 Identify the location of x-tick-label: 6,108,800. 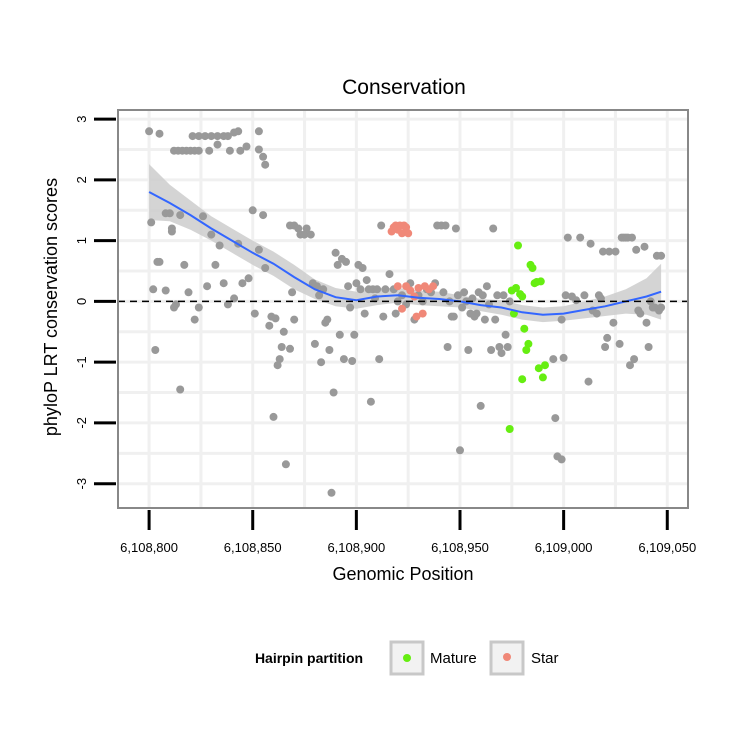
(149, 547).